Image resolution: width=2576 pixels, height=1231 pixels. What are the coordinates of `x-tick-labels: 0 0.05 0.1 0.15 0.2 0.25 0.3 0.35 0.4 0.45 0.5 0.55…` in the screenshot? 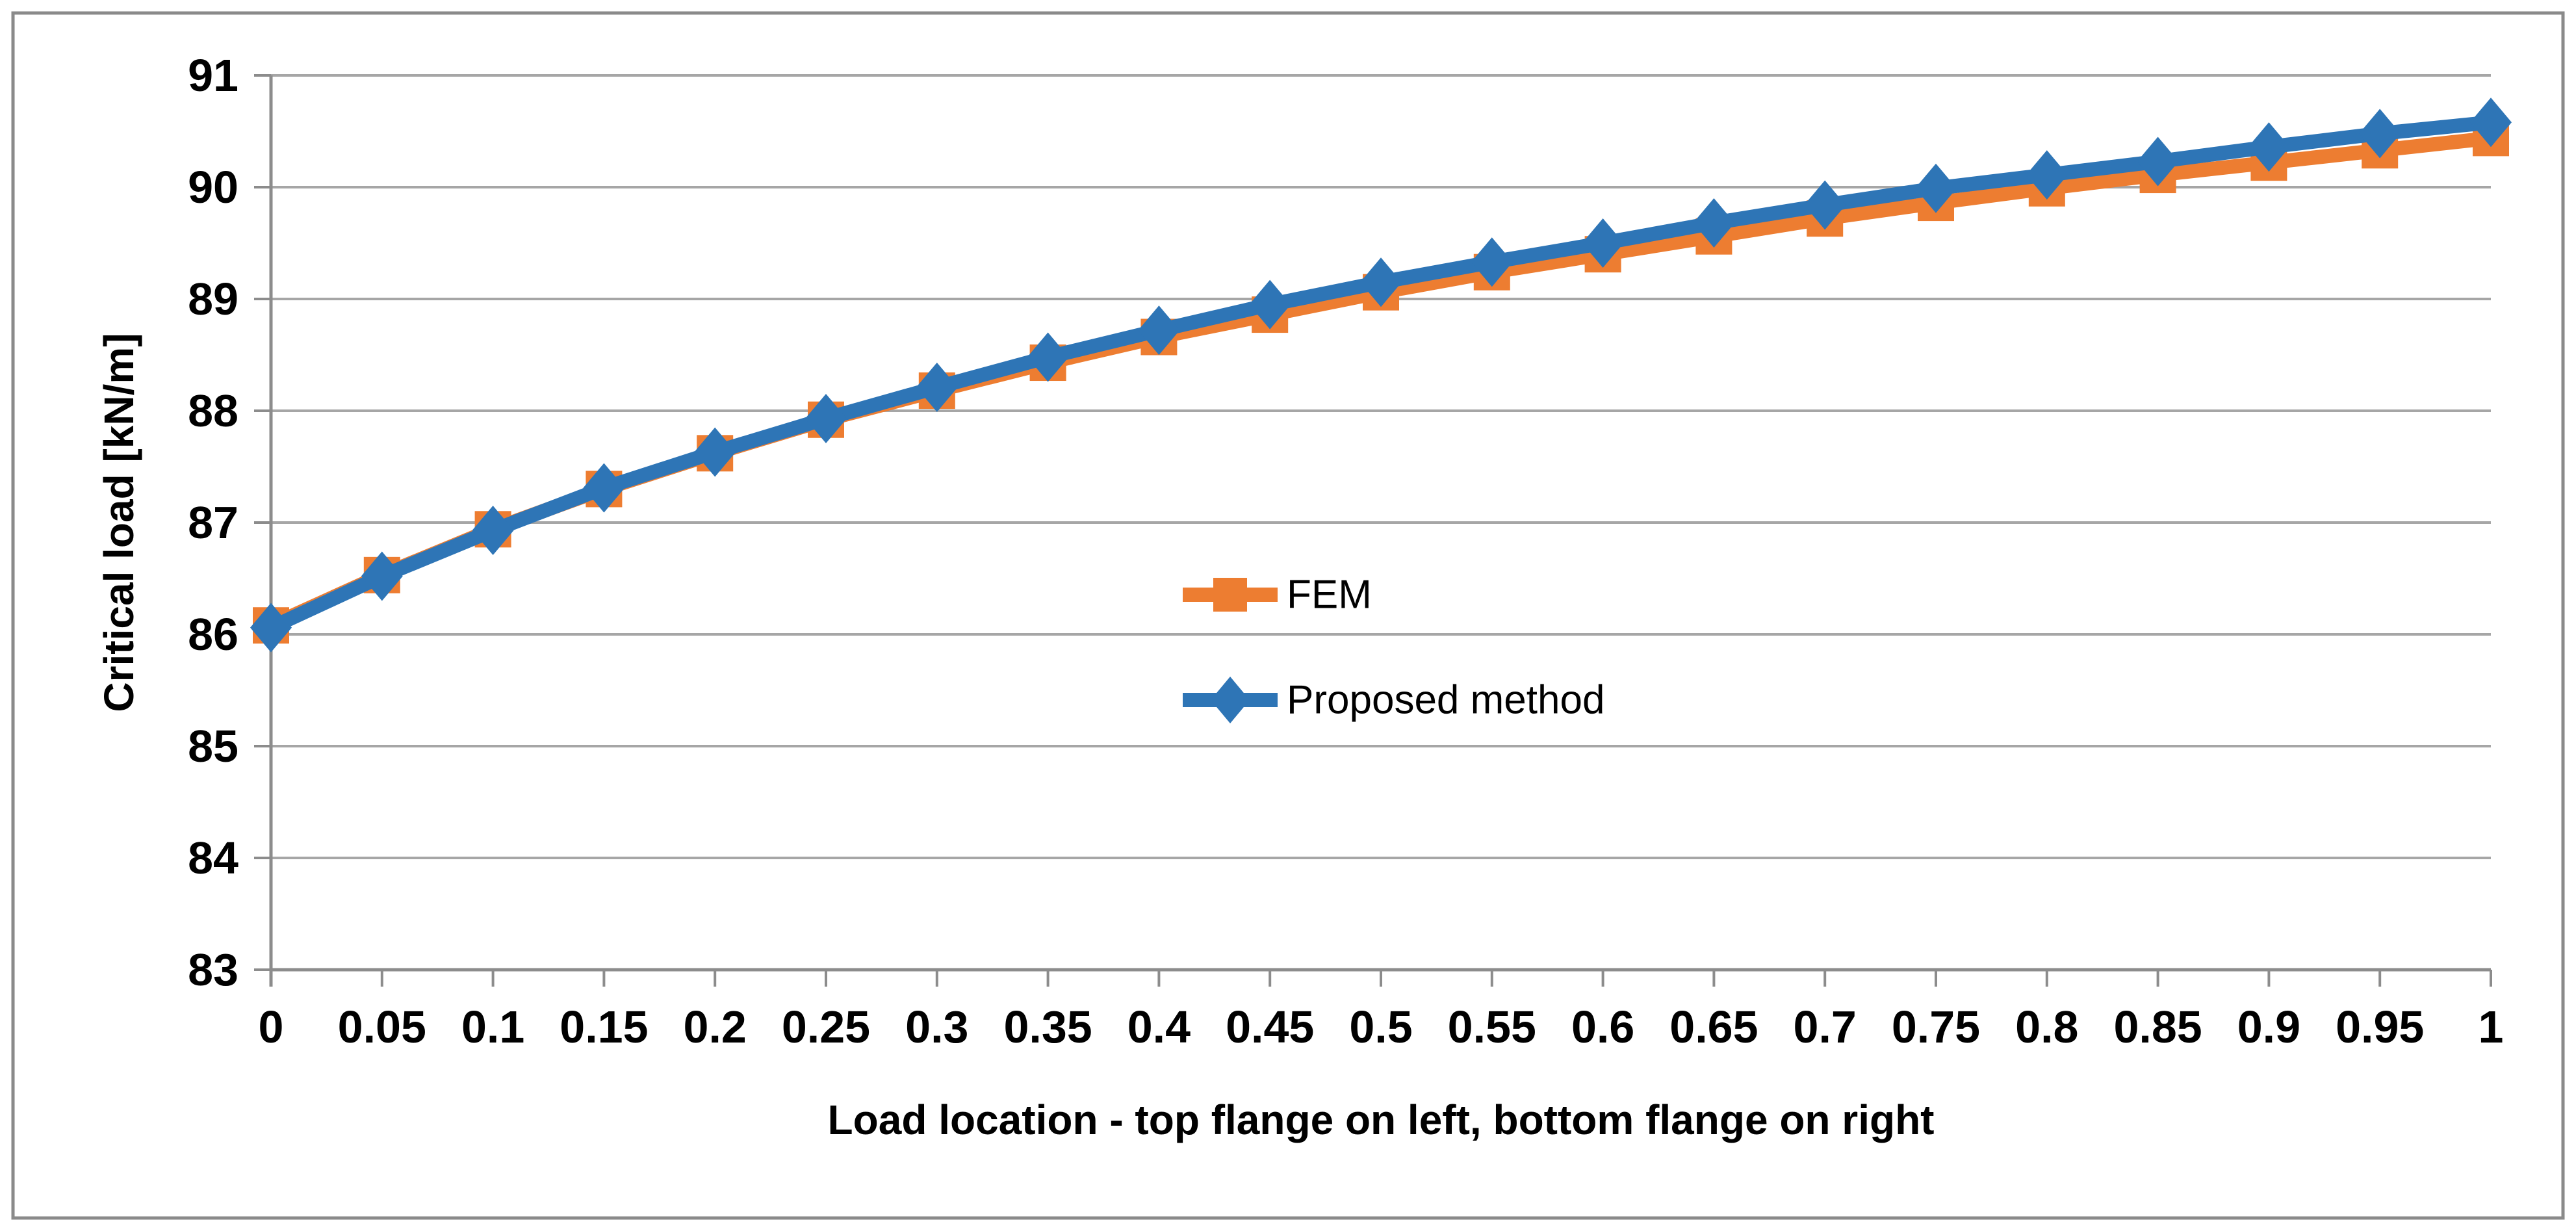 It's located at (1381, 1027).